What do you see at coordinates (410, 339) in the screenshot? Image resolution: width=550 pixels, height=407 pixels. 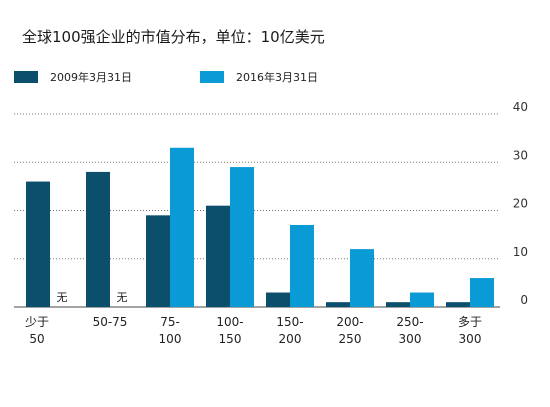 I see `x-tick-label-c7-l2: 300` at bounding box center [410, 339].